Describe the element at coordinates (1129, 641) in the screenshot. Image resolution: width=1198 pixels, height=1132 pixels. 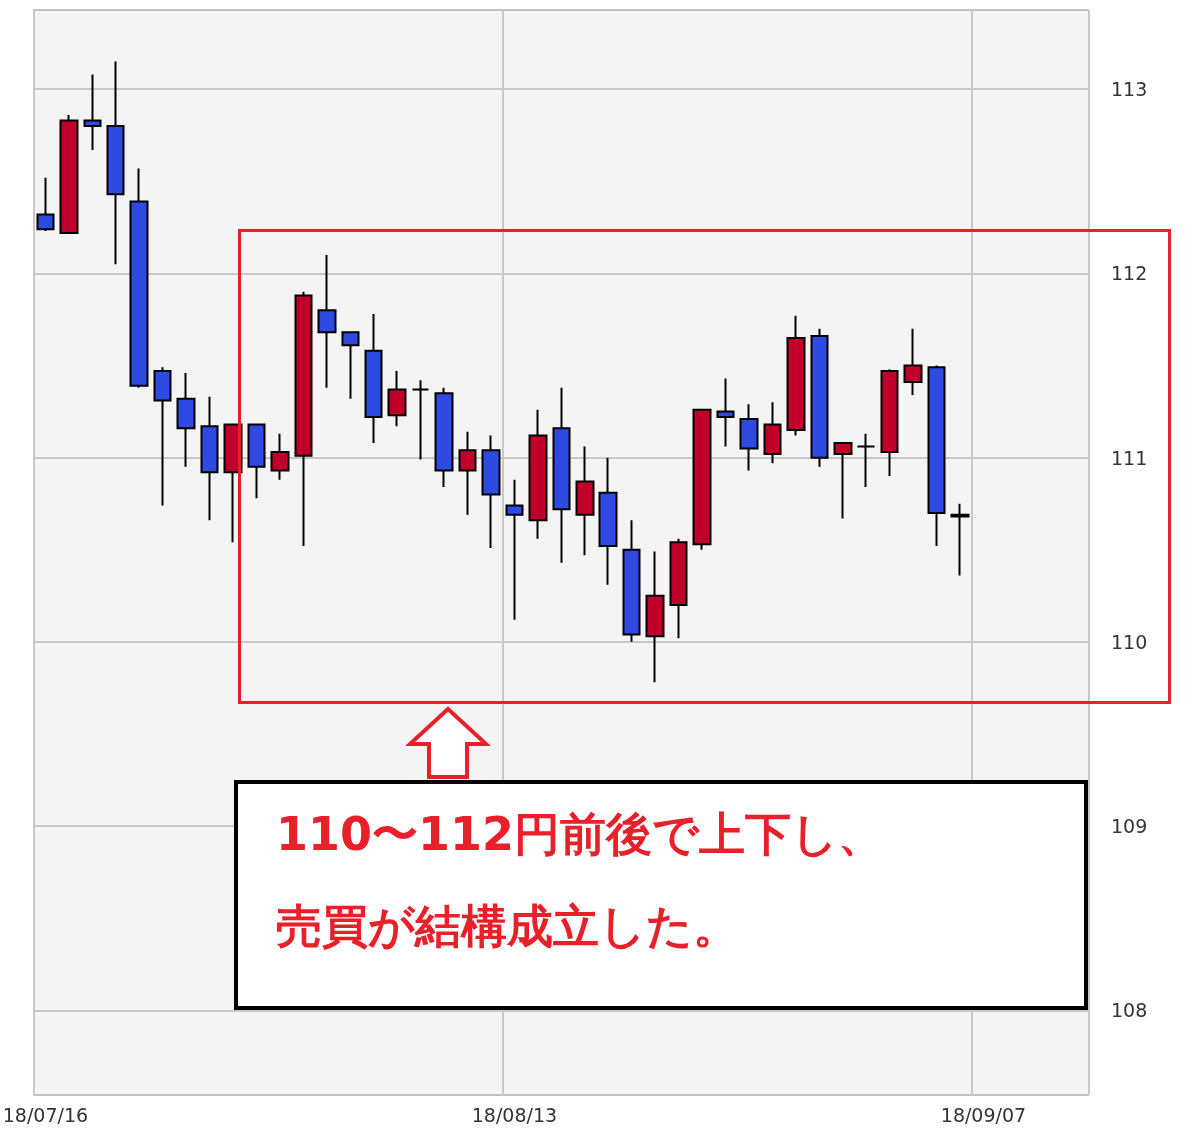
I see `y-tick-label: 110` at that location.